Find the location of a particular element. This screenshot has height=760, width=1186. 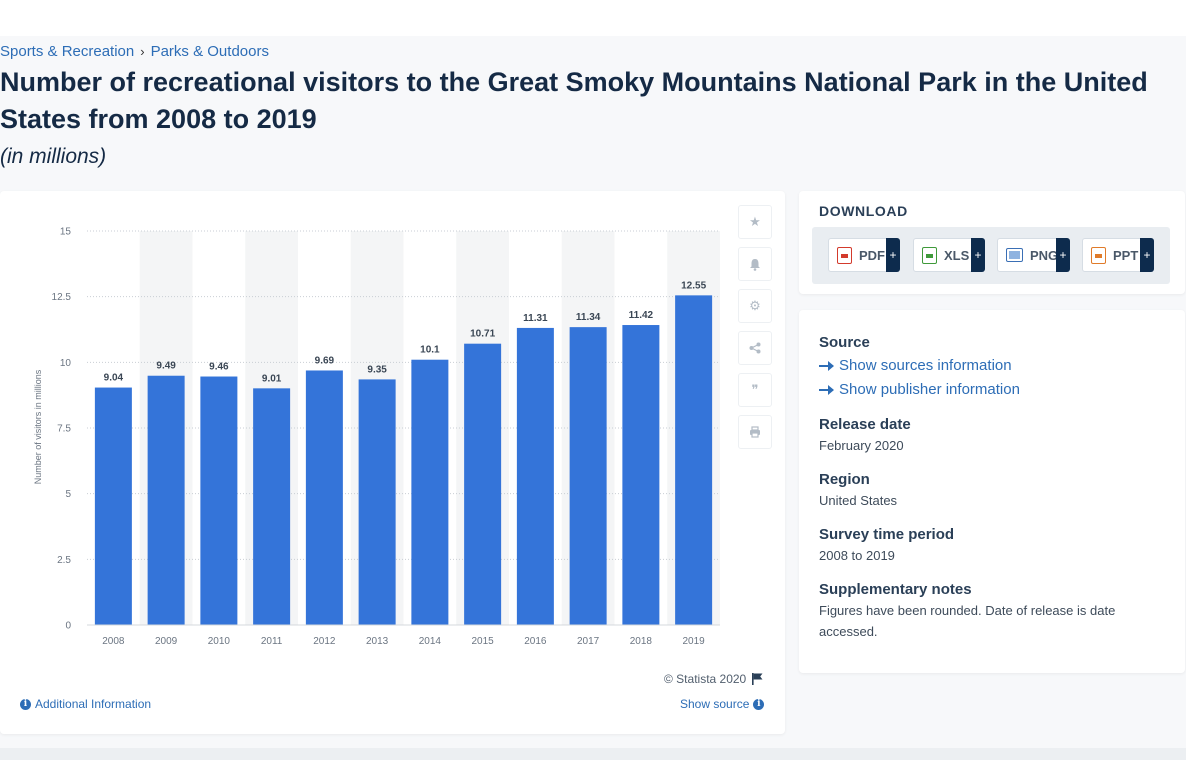

page-bottom-bar is located at coordinates (593, 754).